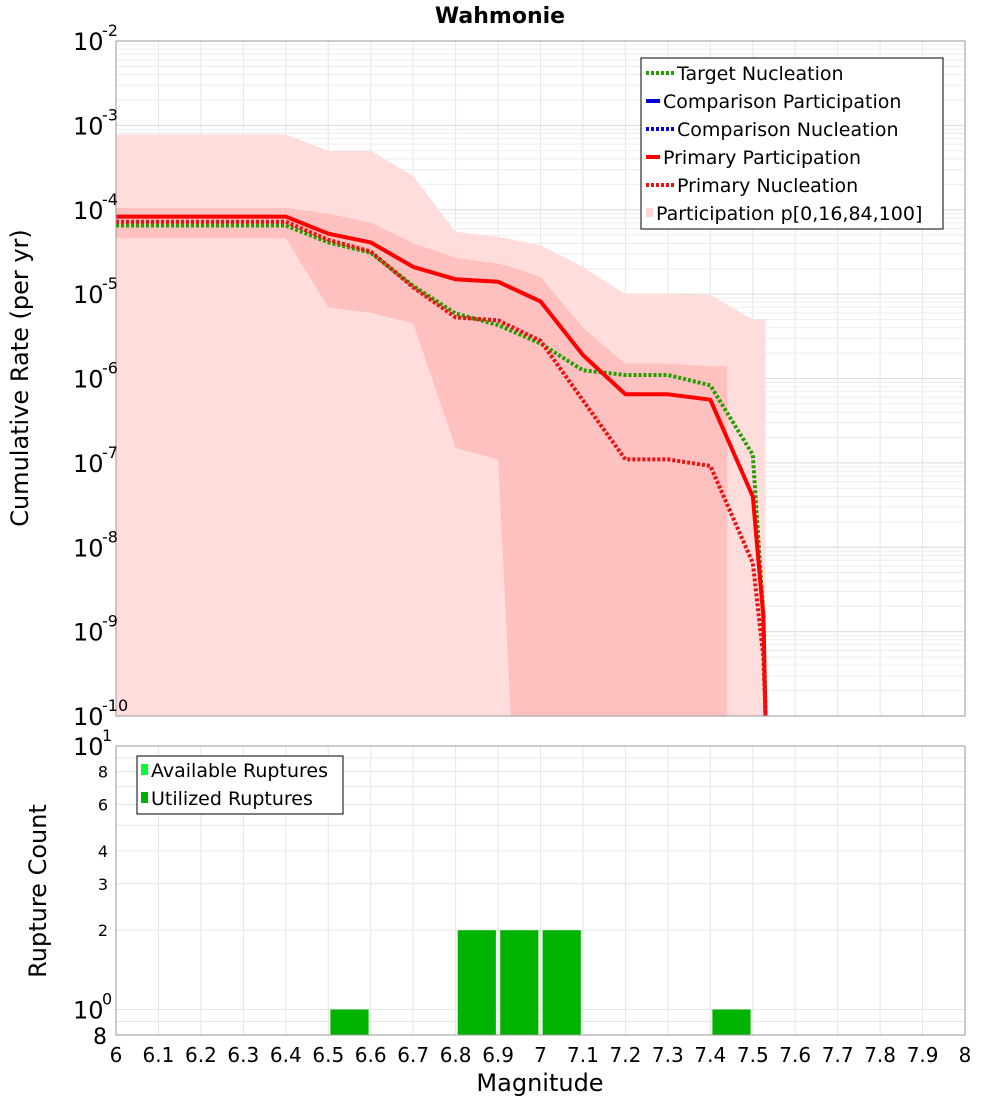  I want to click on x-tick-label: 8, so click(965, 1055).